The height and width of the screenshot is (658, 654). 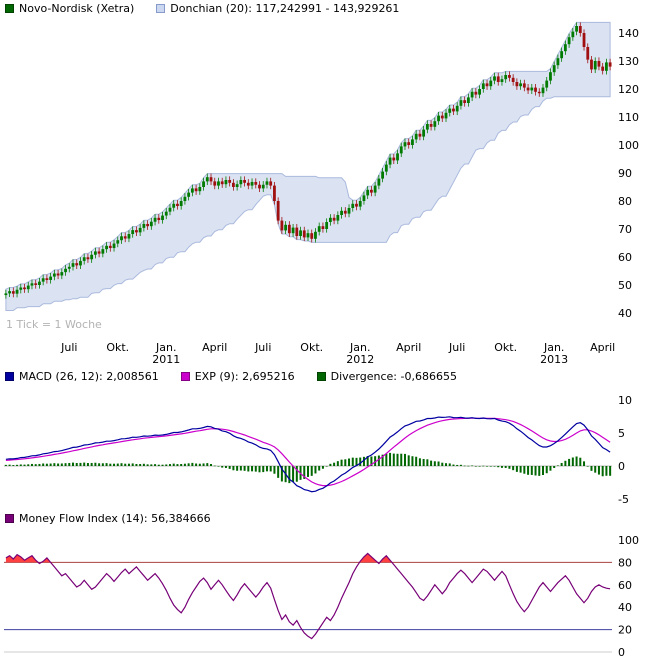 I want to click on mfi-legend-item: Money Flow Index (14): 56,384666, so click(x=108, y=518).